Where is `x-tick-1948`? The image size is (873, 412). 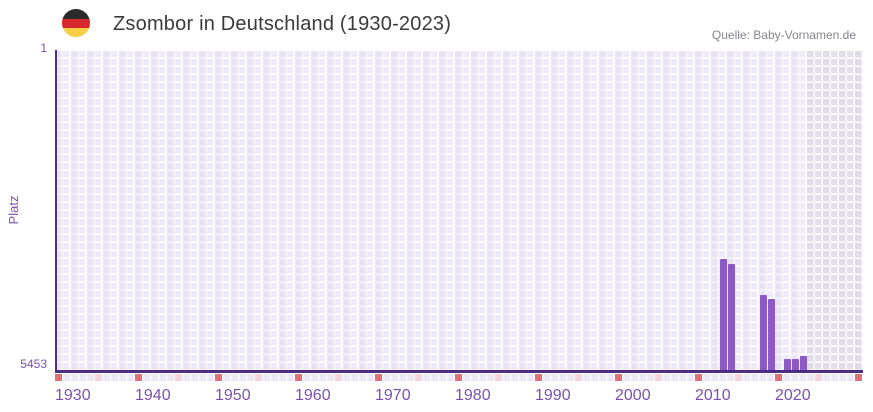 x-tick-1948 is located at coordinates (202, 377).